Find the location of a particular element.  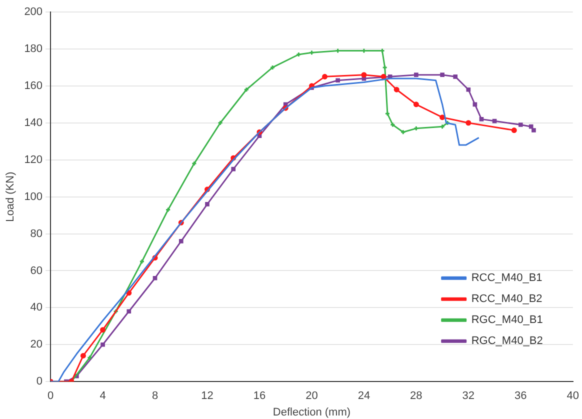

x-tick-label: 20 is located at coordinates (312, 396).